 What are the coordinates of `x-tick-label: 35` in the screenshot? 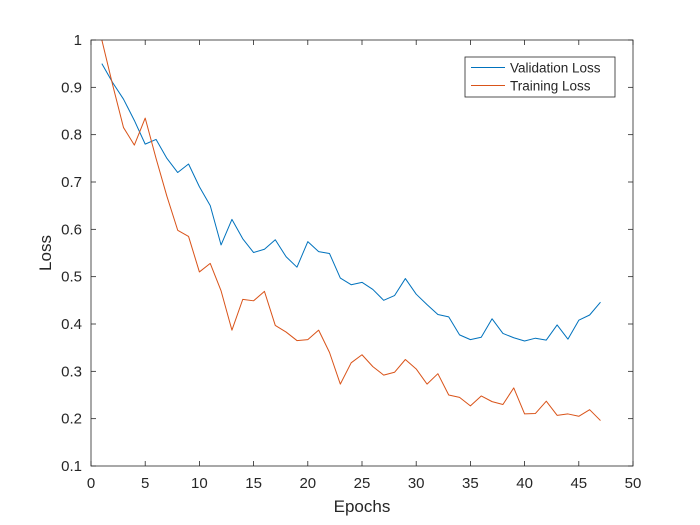 It's located at (470, 483).